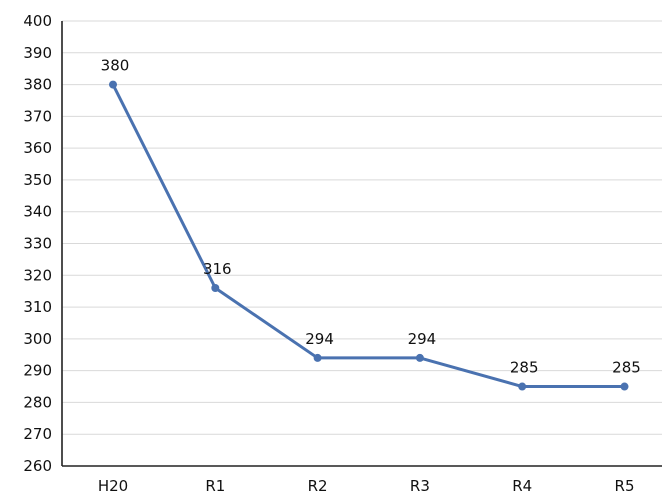 The height and width of the screenshot is (495, 662). I want to click on y-tick-label: 390, so click(37, 53).